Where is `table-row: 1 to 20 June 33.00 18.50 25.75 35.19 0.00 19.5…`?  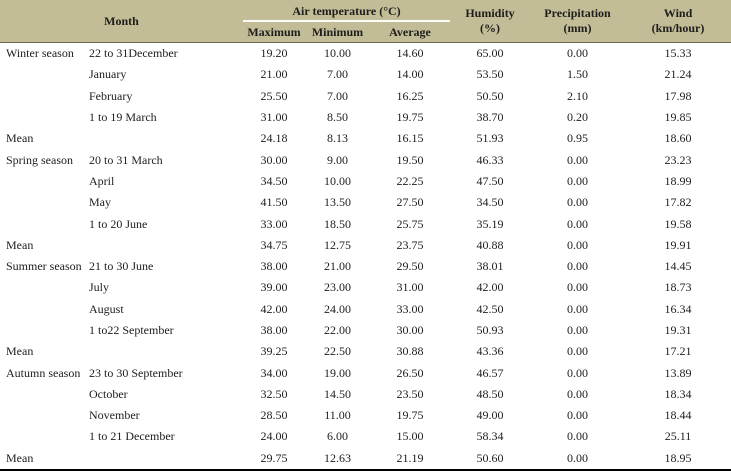 table-row: 1 to 20 June 33.00 18.50 25.75 35.19 0.00 19.5… is located at coordinates (365, 223).